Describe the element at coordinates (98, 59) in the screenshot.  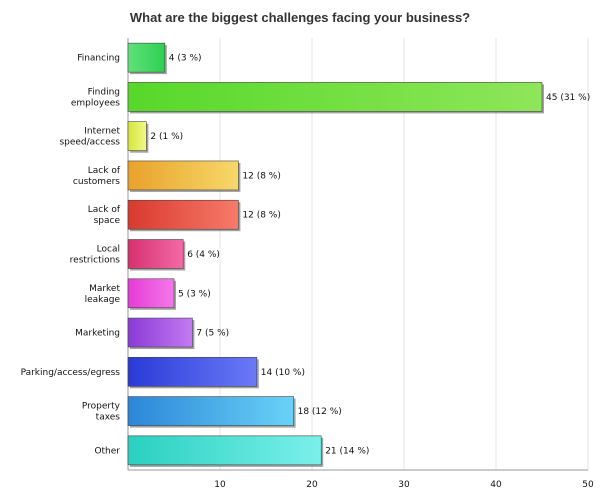
I see `category-label: Financing` at that location.